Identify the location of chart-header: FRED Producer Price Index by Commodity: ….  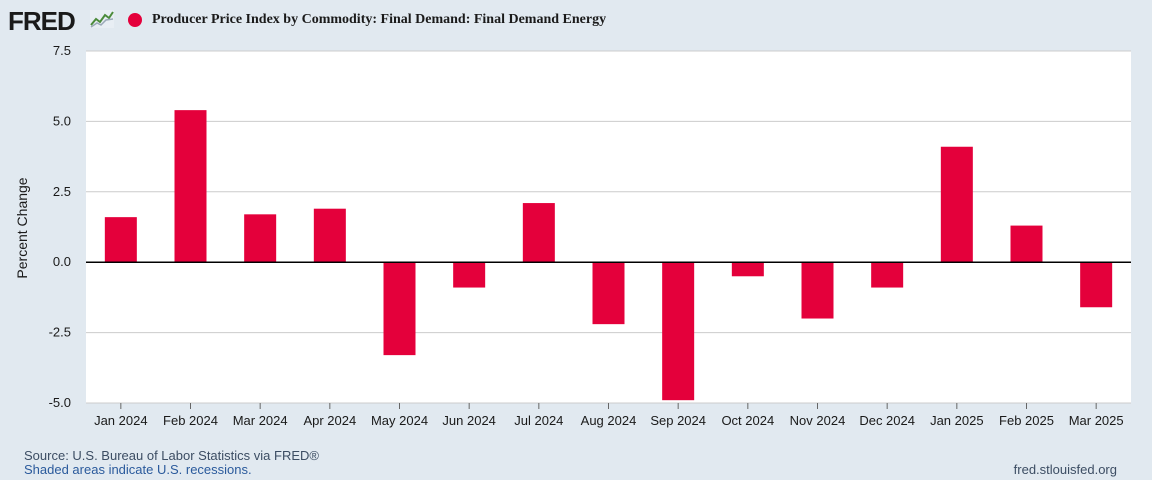
(576, 20).